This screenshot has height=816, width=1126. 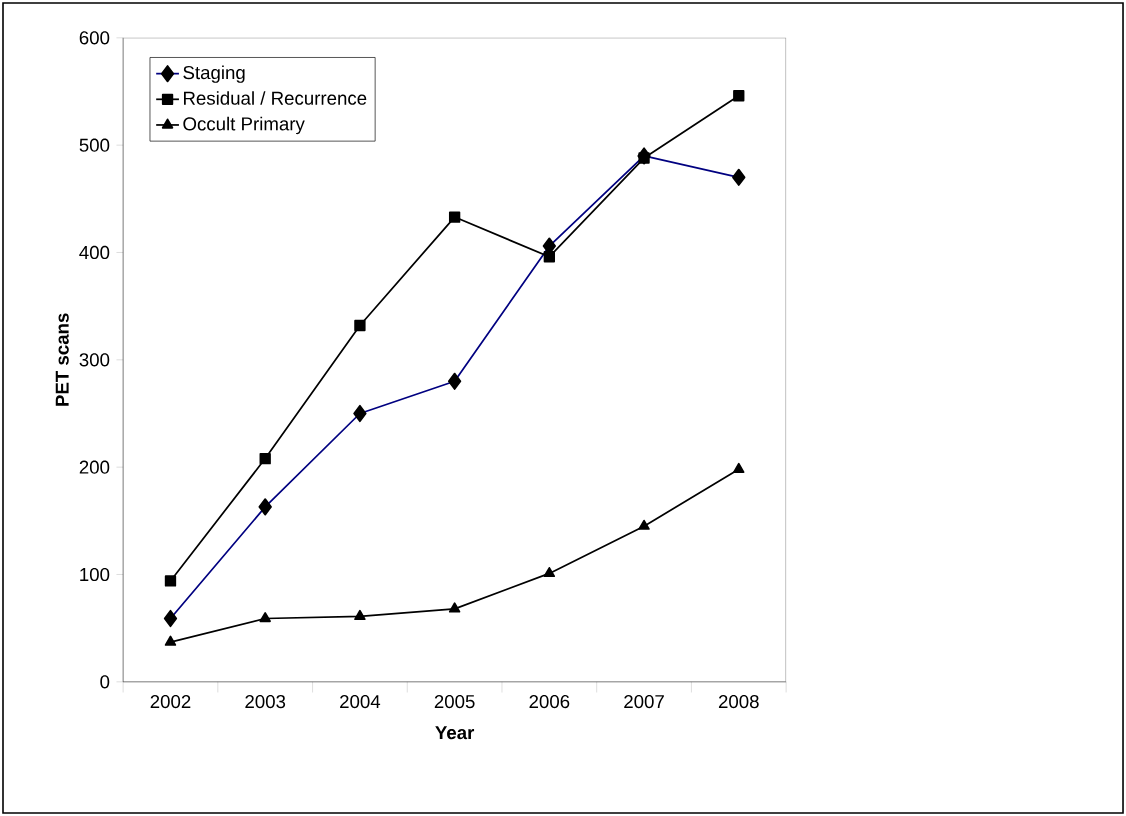 I want to click on legend-label: Occult Primary, so click(x=244, y=125).